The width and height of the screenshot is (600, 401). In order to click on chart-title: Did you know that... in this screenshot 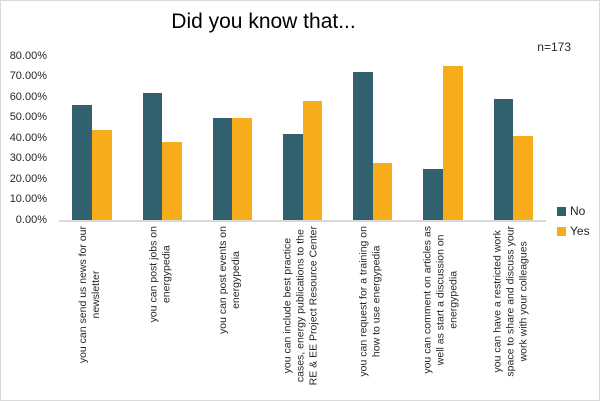, I will do `click(263, 21)`.